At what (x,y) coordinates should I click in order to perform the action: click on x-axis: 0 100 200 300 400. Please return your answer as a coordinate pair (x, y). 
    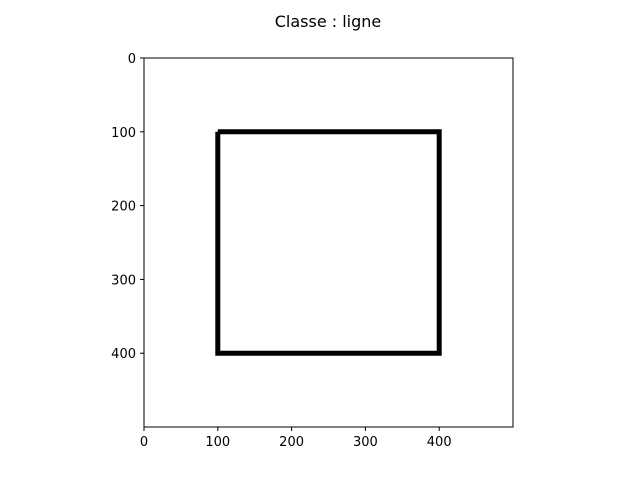
    Looking at the image, I should click on (296, 438).